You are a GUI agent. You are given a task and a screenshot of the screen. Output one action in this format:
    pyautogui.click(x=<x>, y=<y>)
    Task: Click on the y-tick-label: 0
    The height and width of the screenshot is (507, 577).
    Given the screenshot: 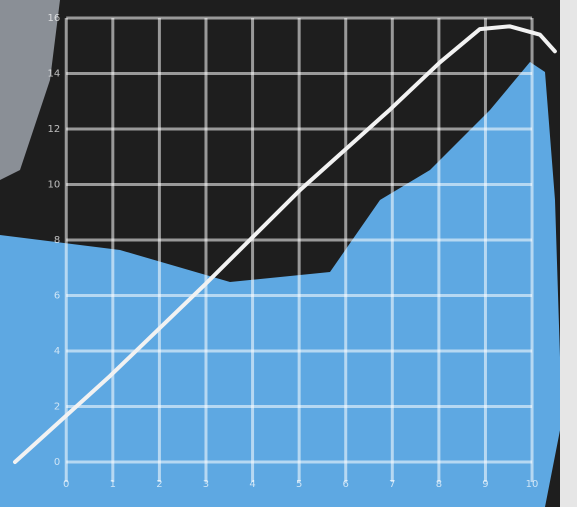 What is the action you would take?
    pyautogui.click(x=57, y=462)
    